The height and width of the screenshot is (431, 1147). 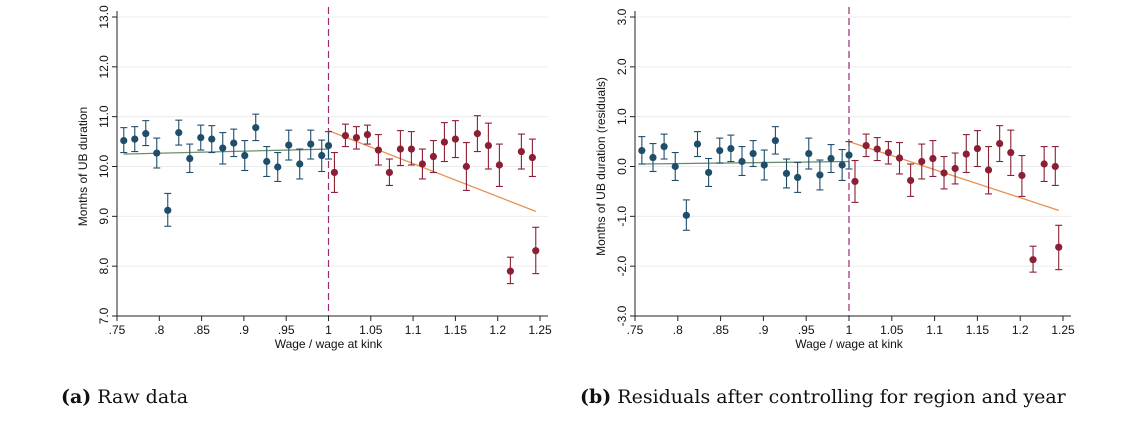 What do you see at coordinates (635, 330) in the screenshot?
I see `x-tick-label: .75` at bounding box center [635, 330].